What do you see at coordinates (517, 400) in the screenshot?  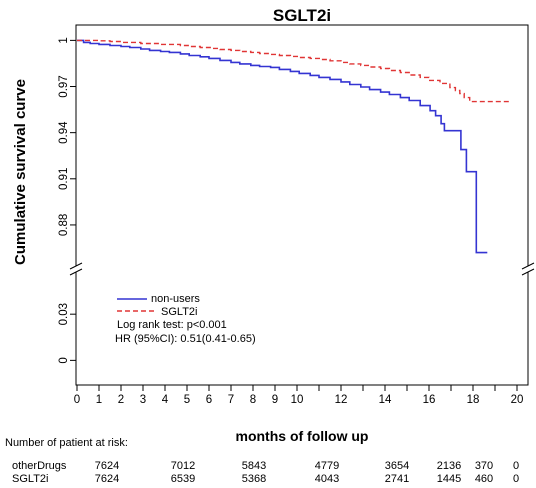 I see `x-tick-label: 20` at bounding box center [517, 400].